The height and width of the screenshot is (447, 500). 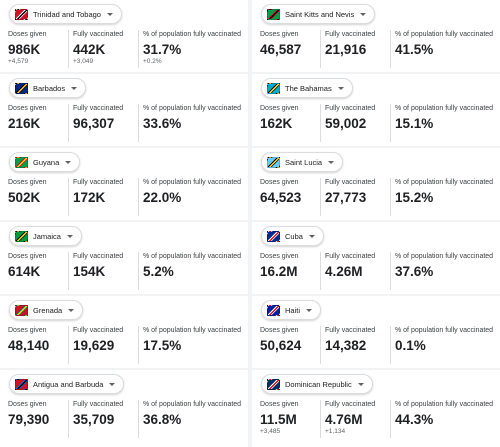 I want to click on country-selector: Antigua and Barbuda, so click(x=67, y=384).